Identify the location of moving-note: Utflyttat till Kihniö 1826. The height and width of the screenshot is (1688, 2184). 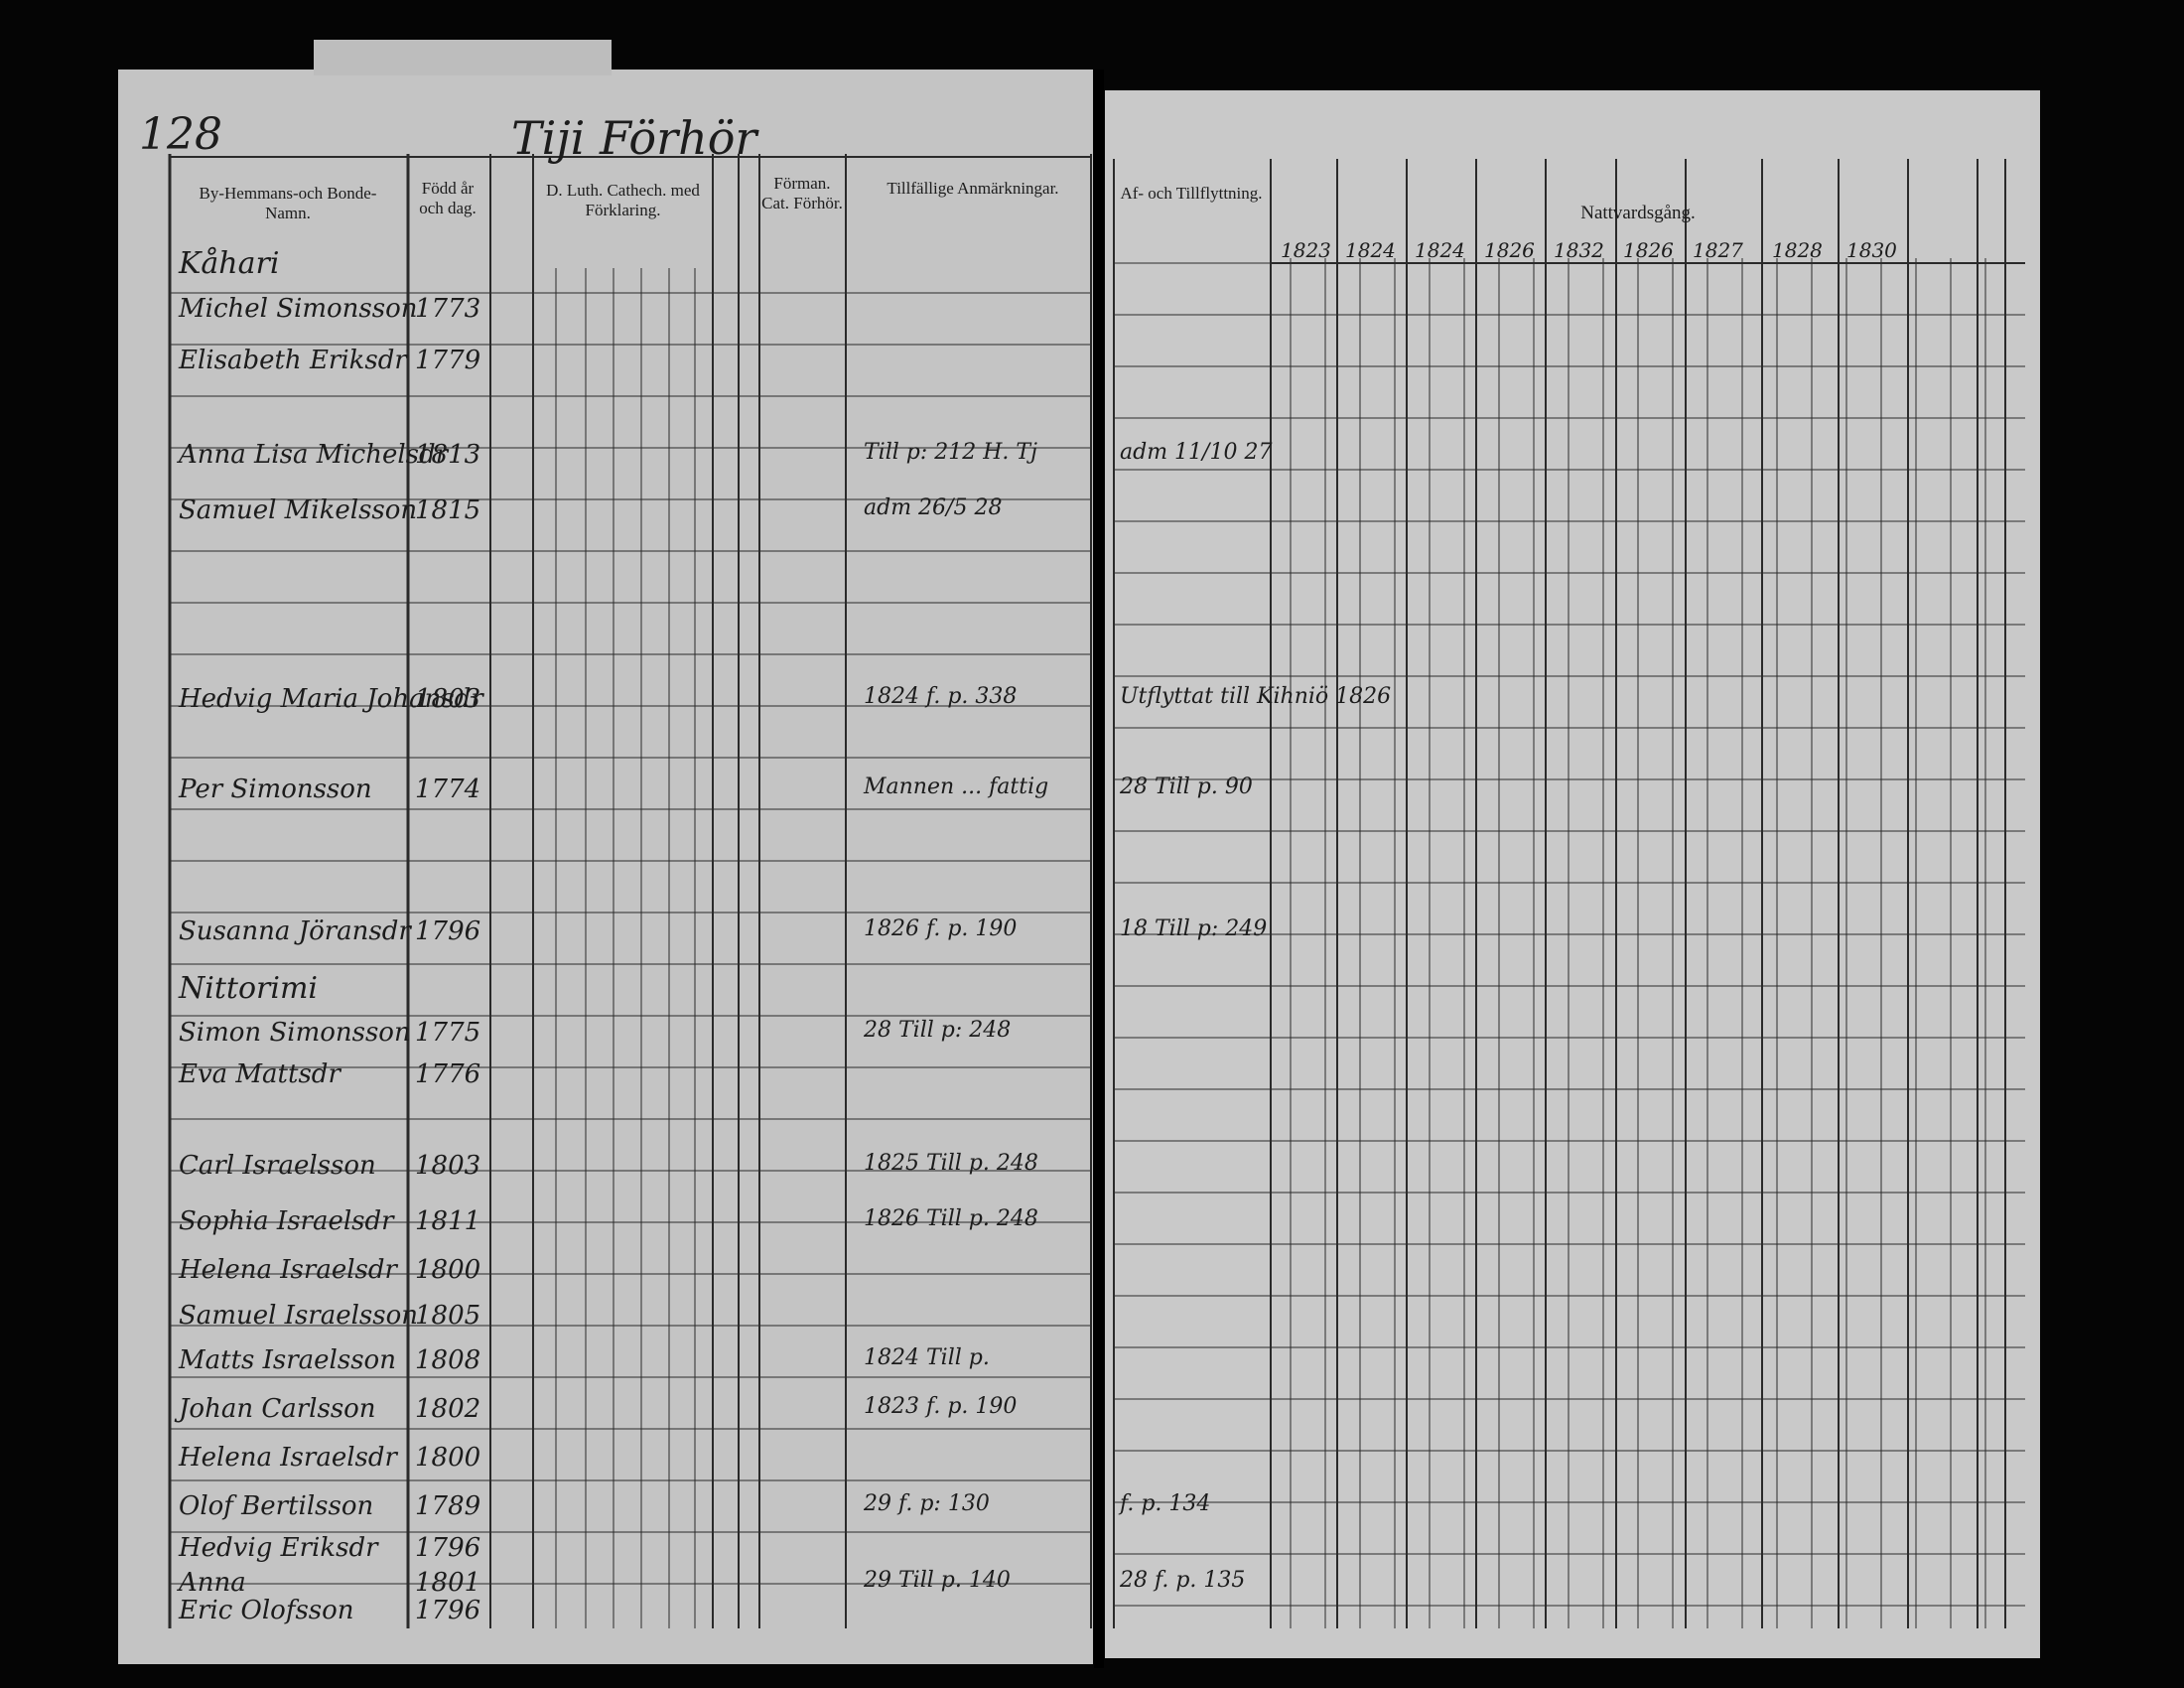
(1256, 696).